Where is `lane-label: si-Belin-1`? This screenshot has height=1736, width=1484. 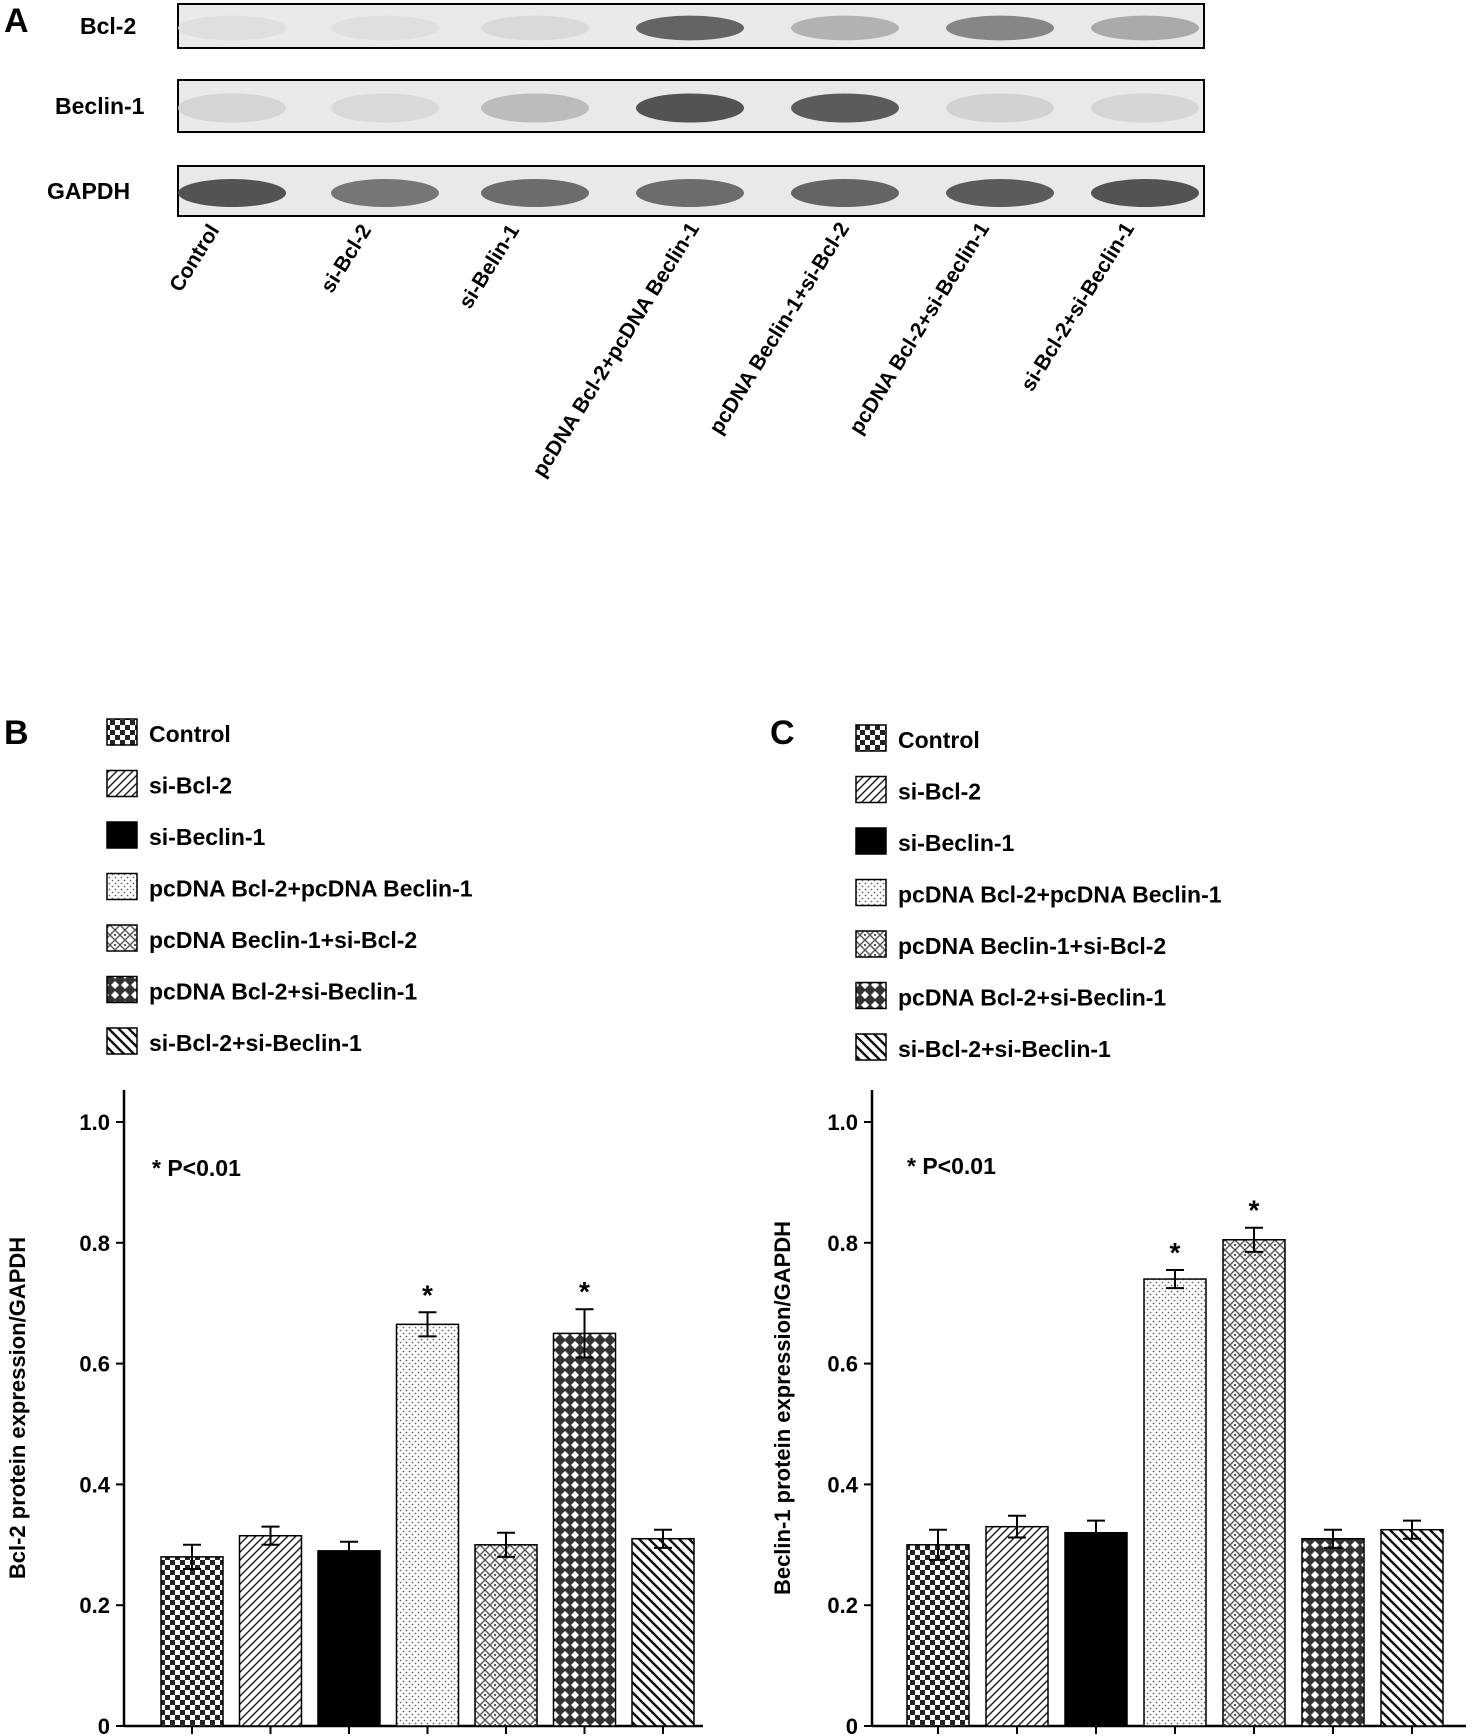
lane-label: si-Belin-1 is located at coordinates (490, 266).